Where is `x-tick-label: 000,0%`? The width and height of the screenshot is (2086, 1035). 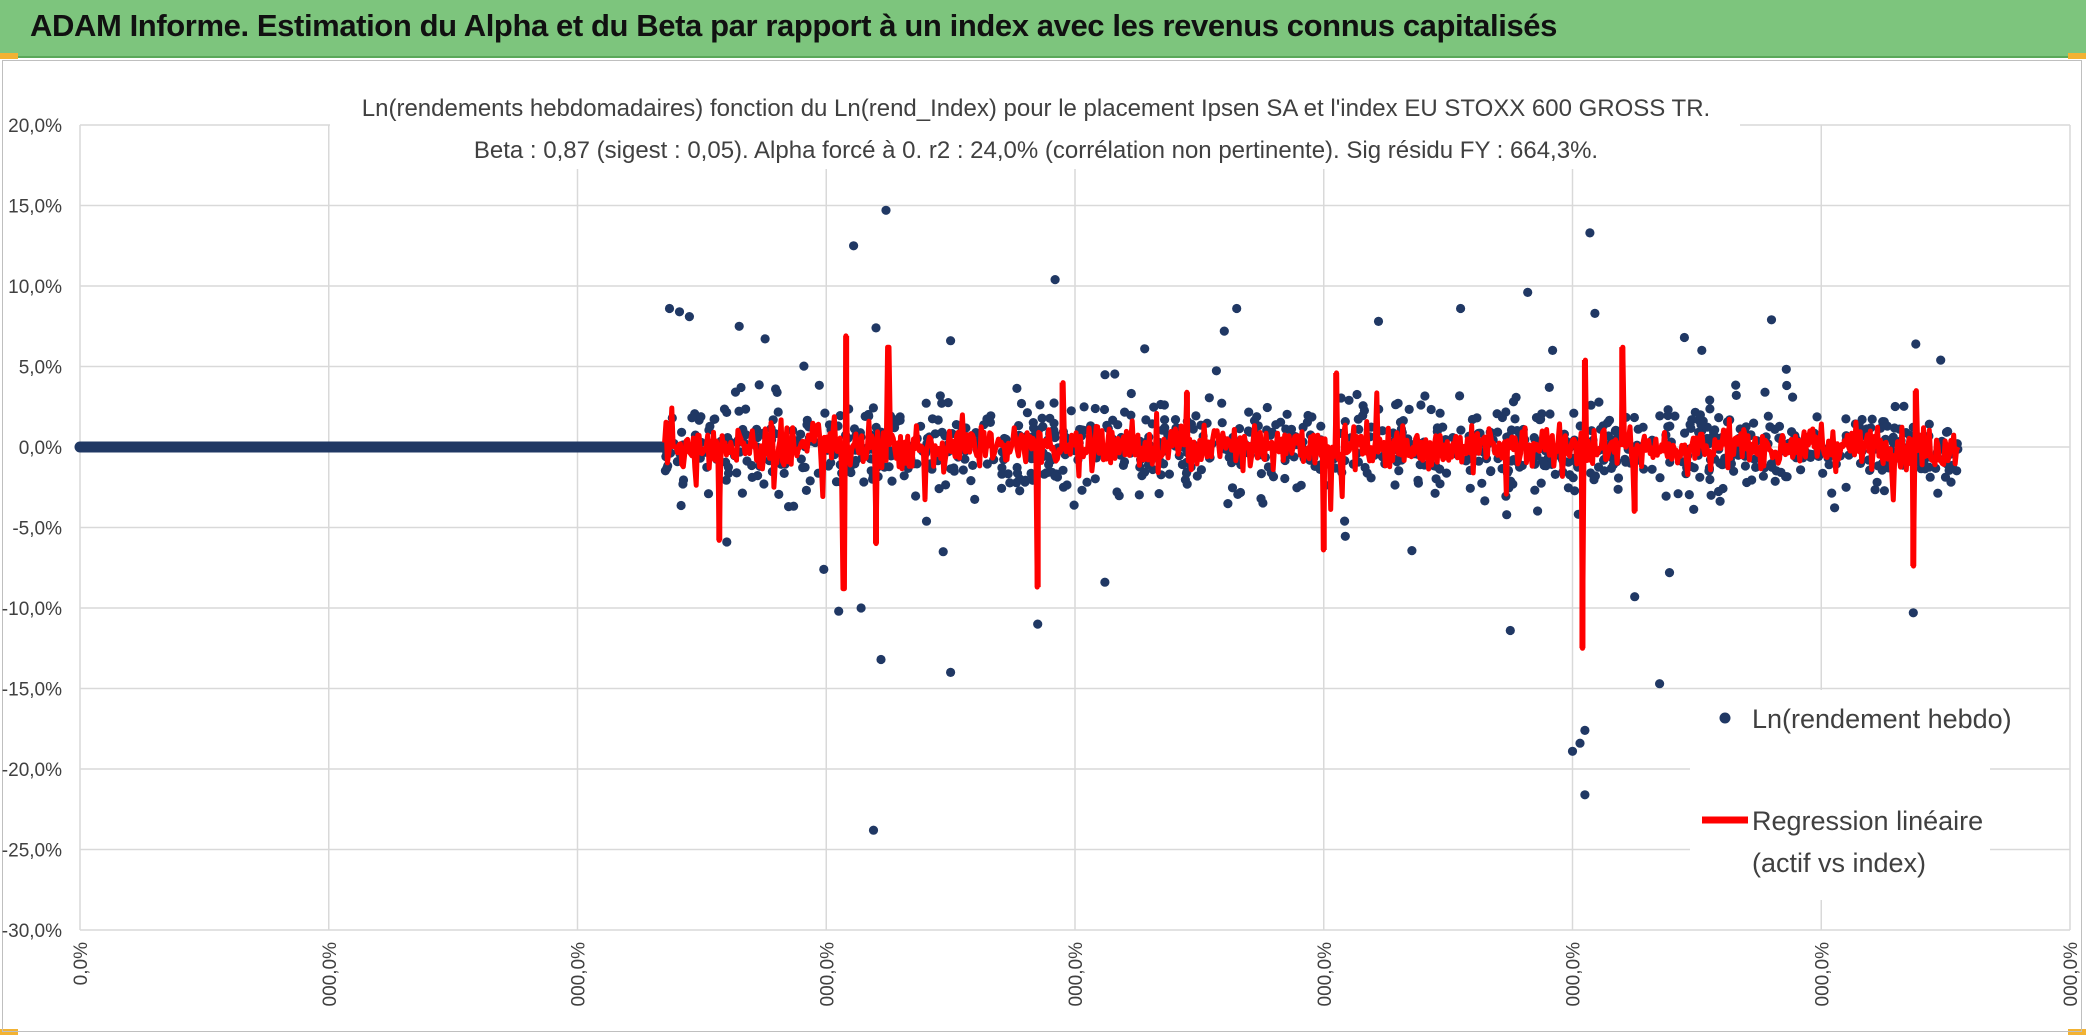 x-tick-label: 000,0% is located at coordinates (579, 974).